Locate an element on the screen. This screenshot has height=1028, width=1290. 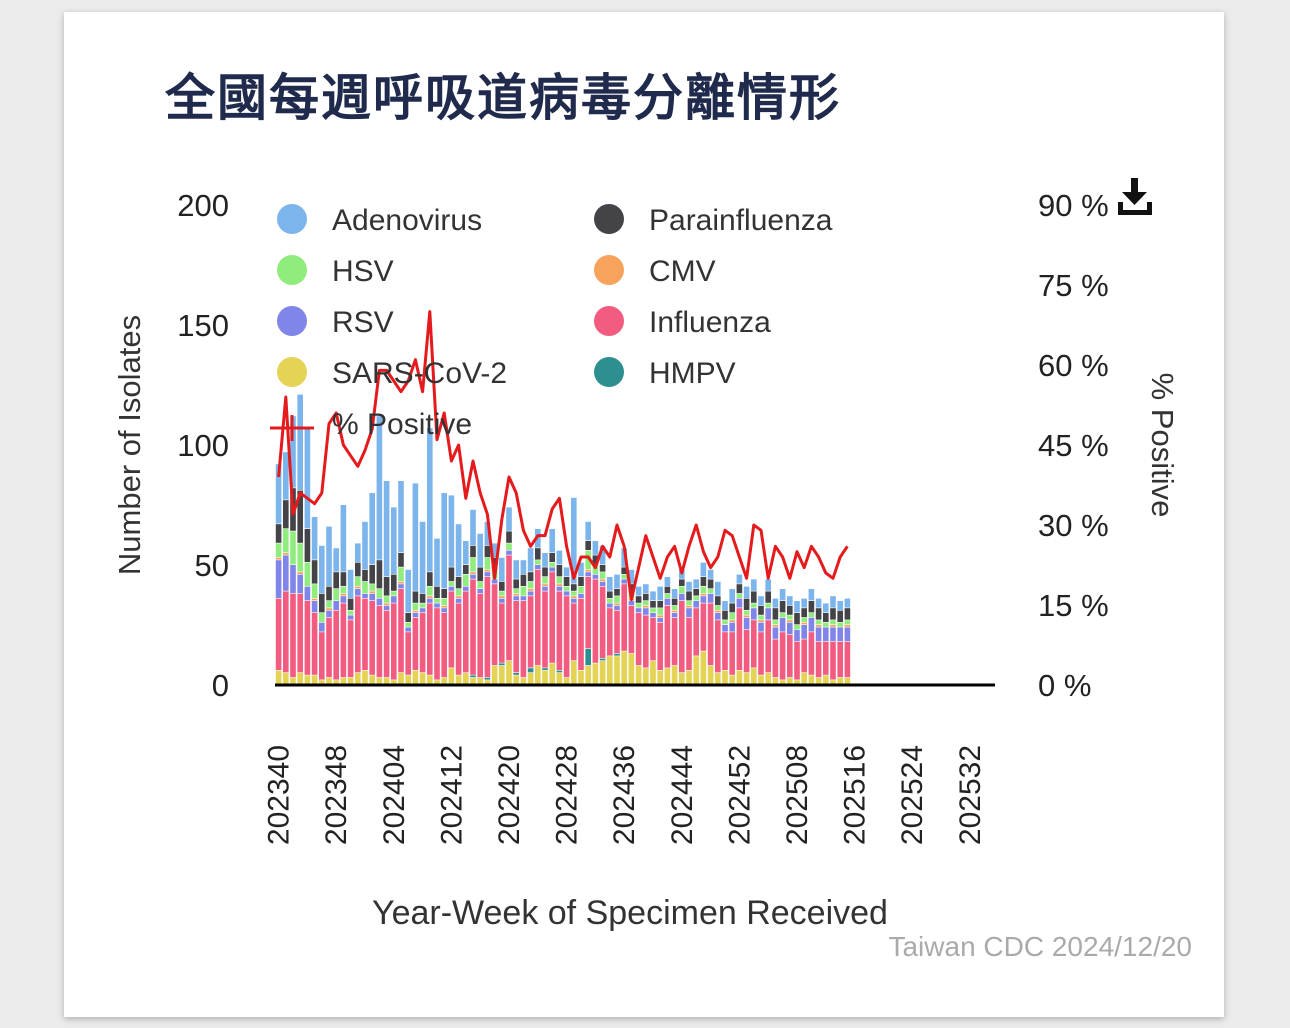
legend-item-cmv: CMV is located at coordinates (655, 271).